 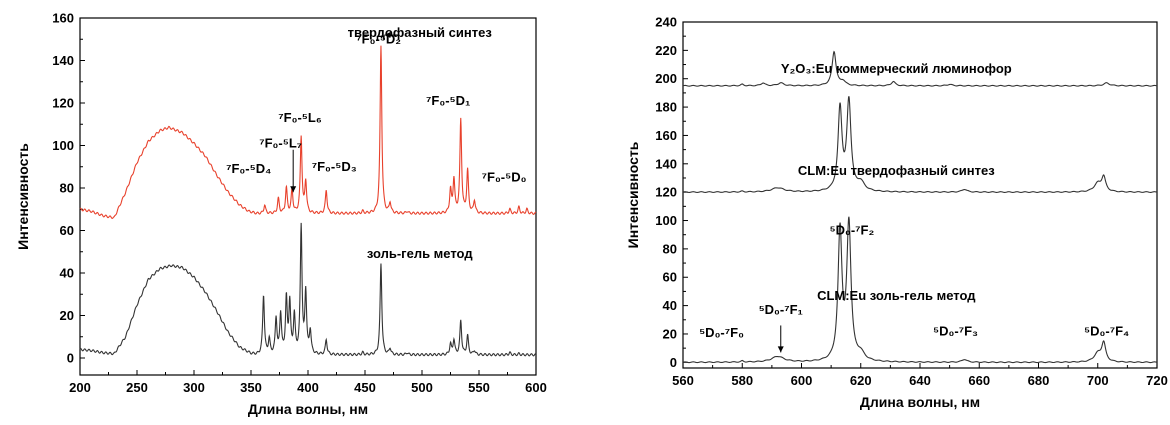 I want to click on x-tick-label: 550, so click(x=479, y=387).